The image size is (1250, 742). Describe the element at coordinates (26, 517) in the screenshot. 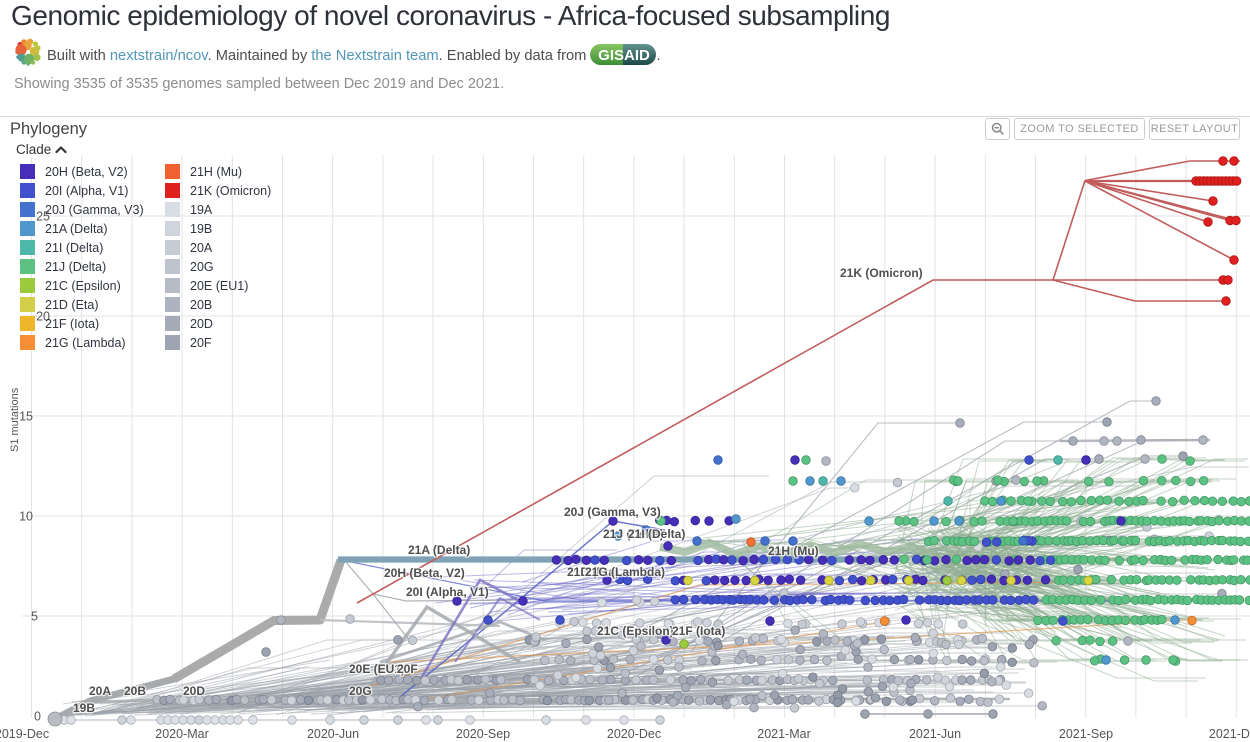

I see `svg-text: 10` at that location.